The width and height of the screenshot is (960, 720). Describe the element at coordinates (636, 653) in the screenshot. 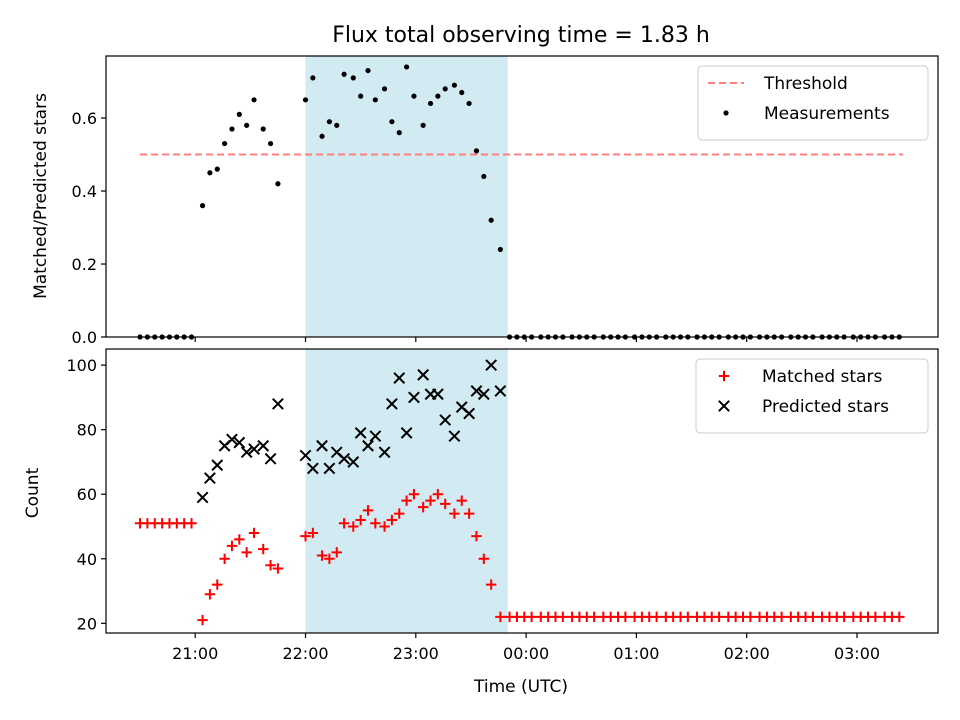

I see `x-tick-label: 01:00` at that location.